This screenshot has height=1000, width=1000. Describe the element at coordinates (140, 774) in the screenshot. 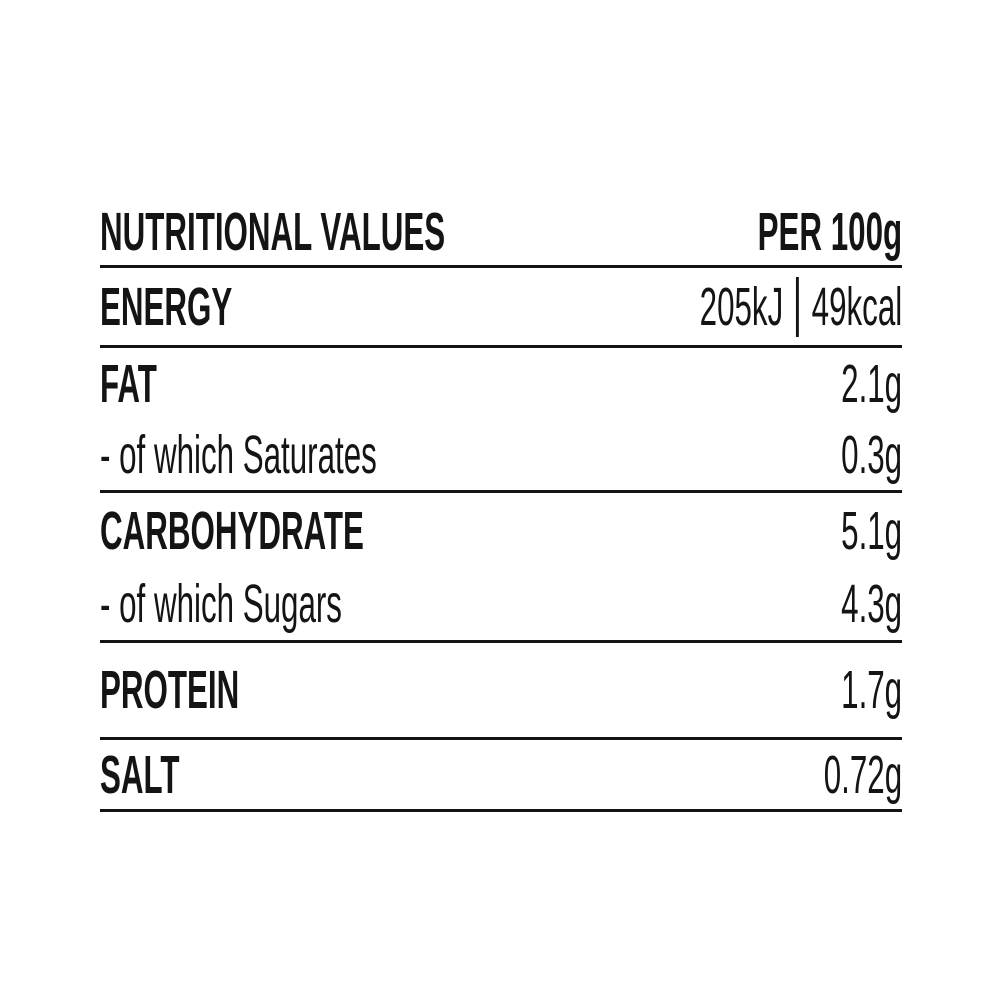

I see `salt-label: SALT` at that location.